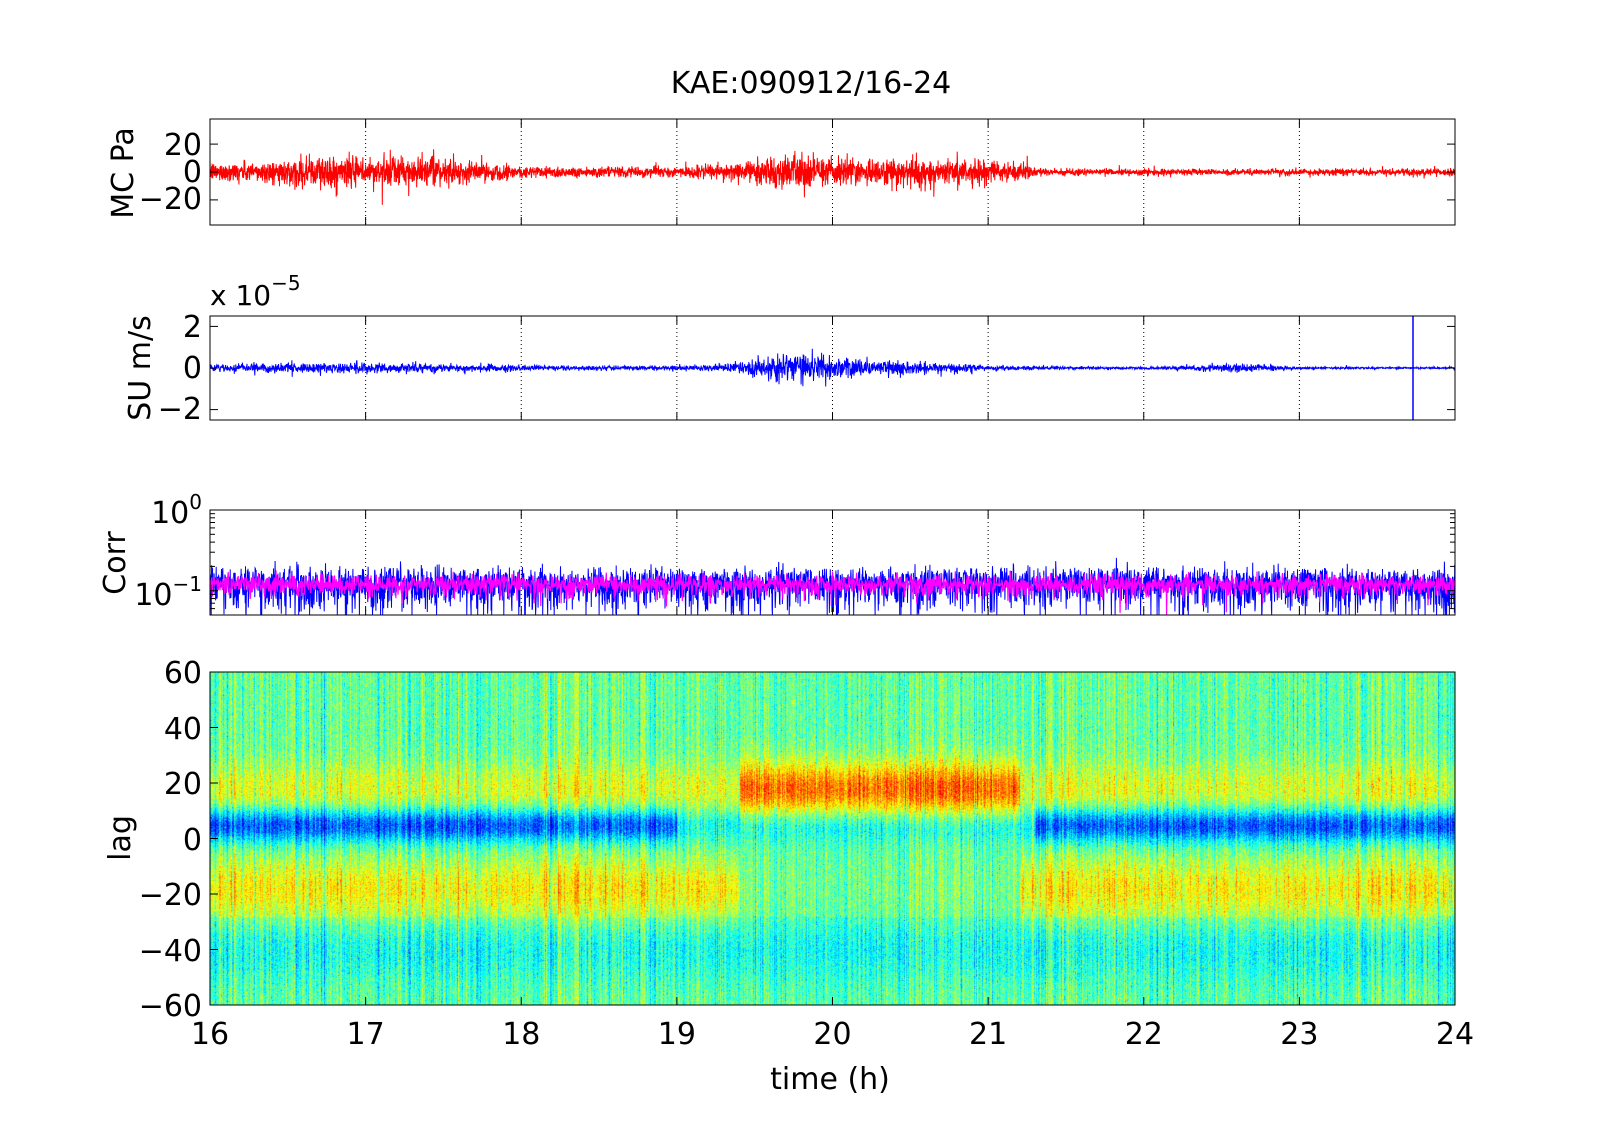  Describe the element at coordinates (1455, 1034) in the screenshot. I see `xtick-24: 24` at that location.